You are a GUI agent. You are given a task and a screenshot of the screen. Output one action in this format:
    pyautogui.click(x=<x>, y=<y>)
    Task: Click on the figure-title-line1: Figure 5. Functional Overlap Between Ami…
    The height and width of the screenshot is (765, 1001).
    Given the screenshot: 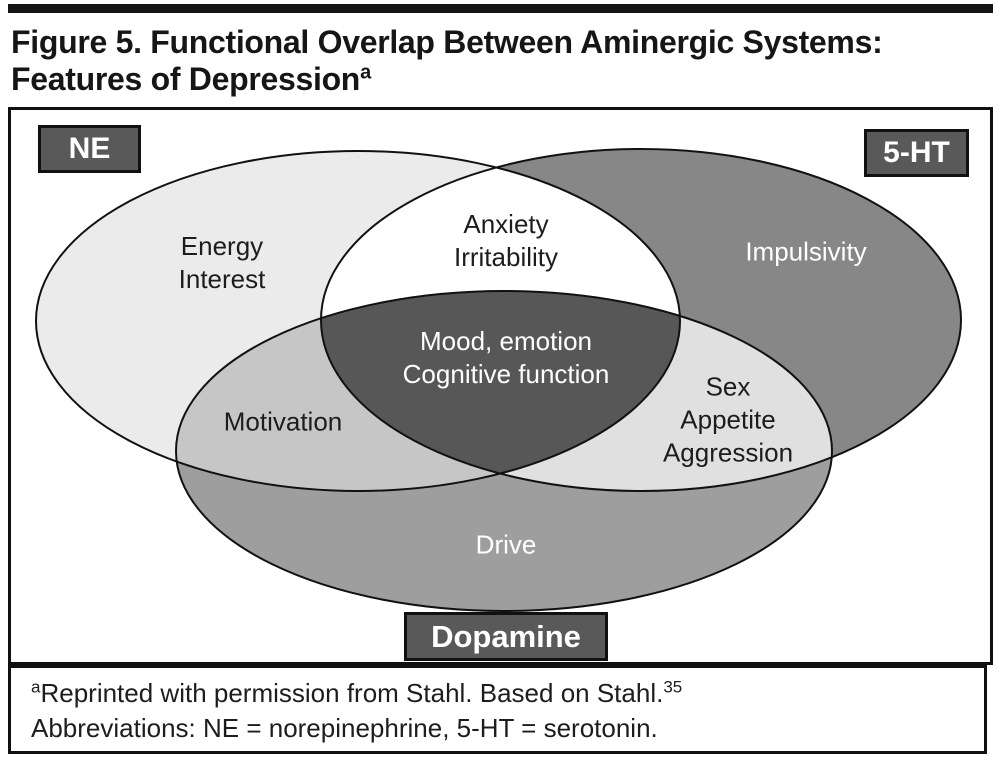 What is the action you would take?
    pyautogui.click(x=447, y=42)
    